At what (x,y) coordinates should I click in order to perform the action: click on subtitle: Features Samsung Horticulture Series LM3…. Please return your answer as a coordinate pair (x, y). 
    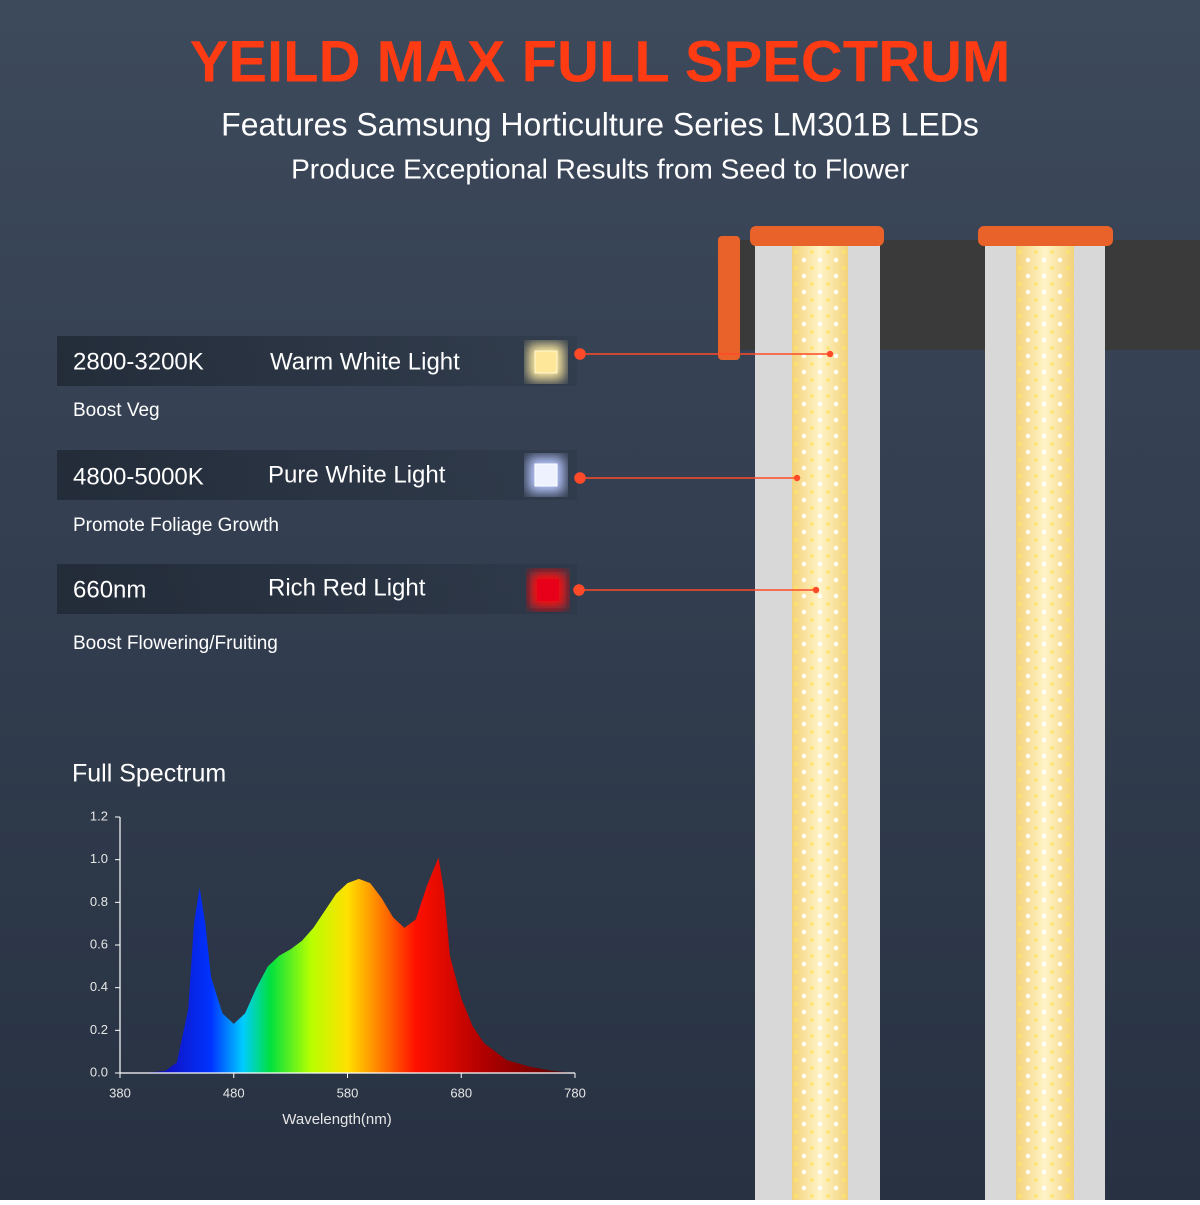
    Looking at the image, I should click on (600, 124).